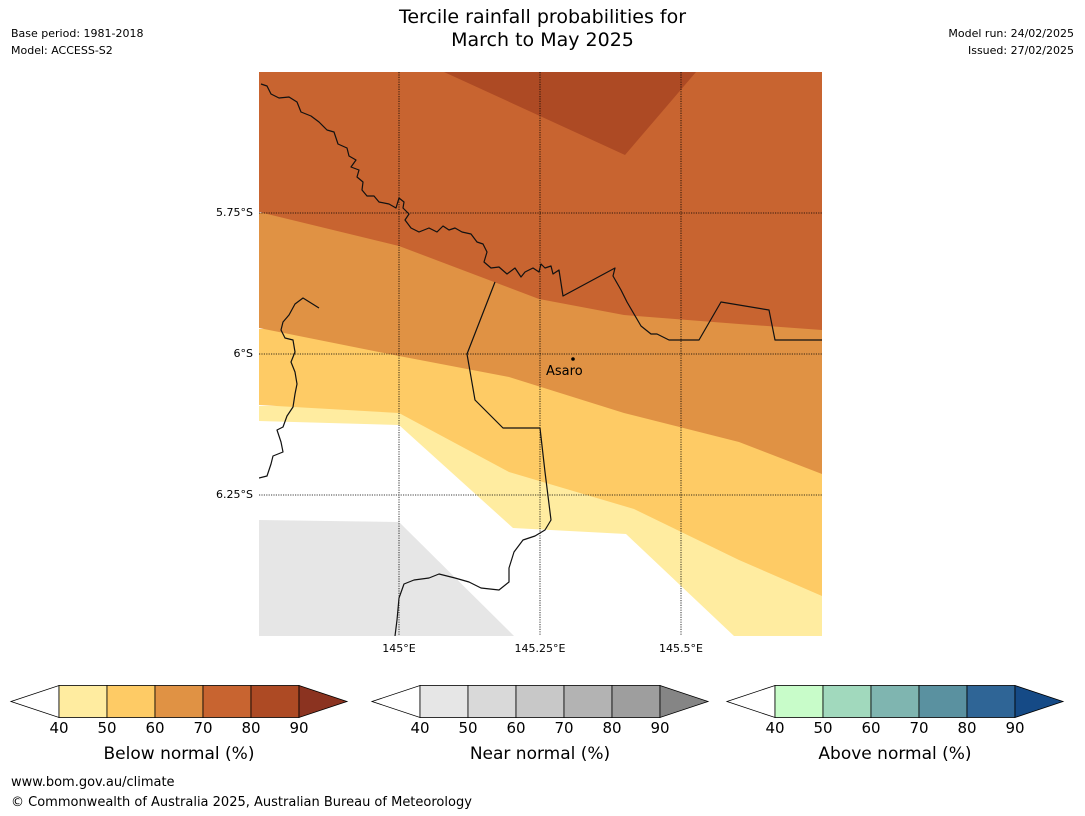 The height and width of the screenshot is (816, 1085). Describe the element at coordinates (93, 782) in the screenshot. I see `footer-url: www.bom.gov.au/climate` at that location.